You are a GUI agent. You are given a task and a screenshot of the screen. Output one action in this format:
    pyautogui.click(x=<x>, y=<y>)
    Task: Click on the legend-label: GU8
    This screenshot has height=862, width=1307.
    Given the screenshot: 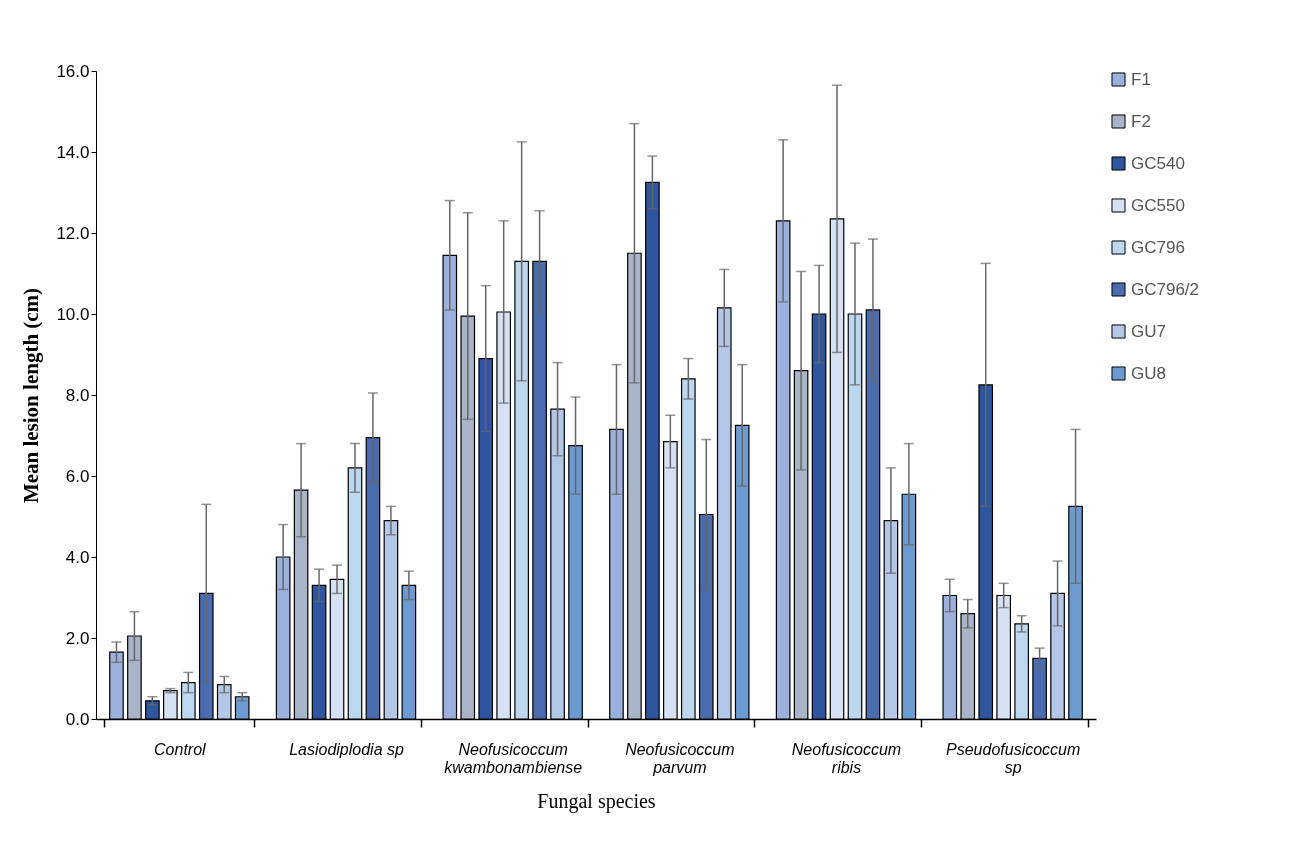 What is the action you would take?
    pyautogui.click(x=1148, y=373)
    